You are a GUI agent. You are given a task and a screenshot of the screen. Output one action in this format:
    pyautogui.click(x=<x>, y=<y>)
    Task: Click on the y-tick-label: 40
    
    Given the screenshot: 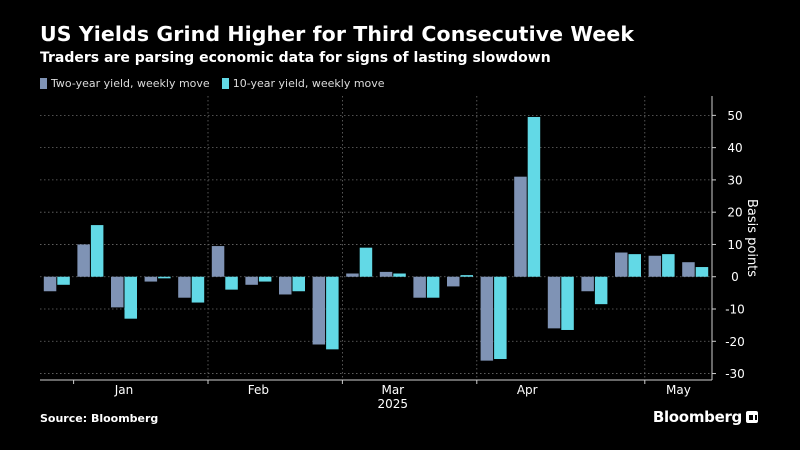 What is the action you would take?
    pyautogui.click(x=734, y=148)
    